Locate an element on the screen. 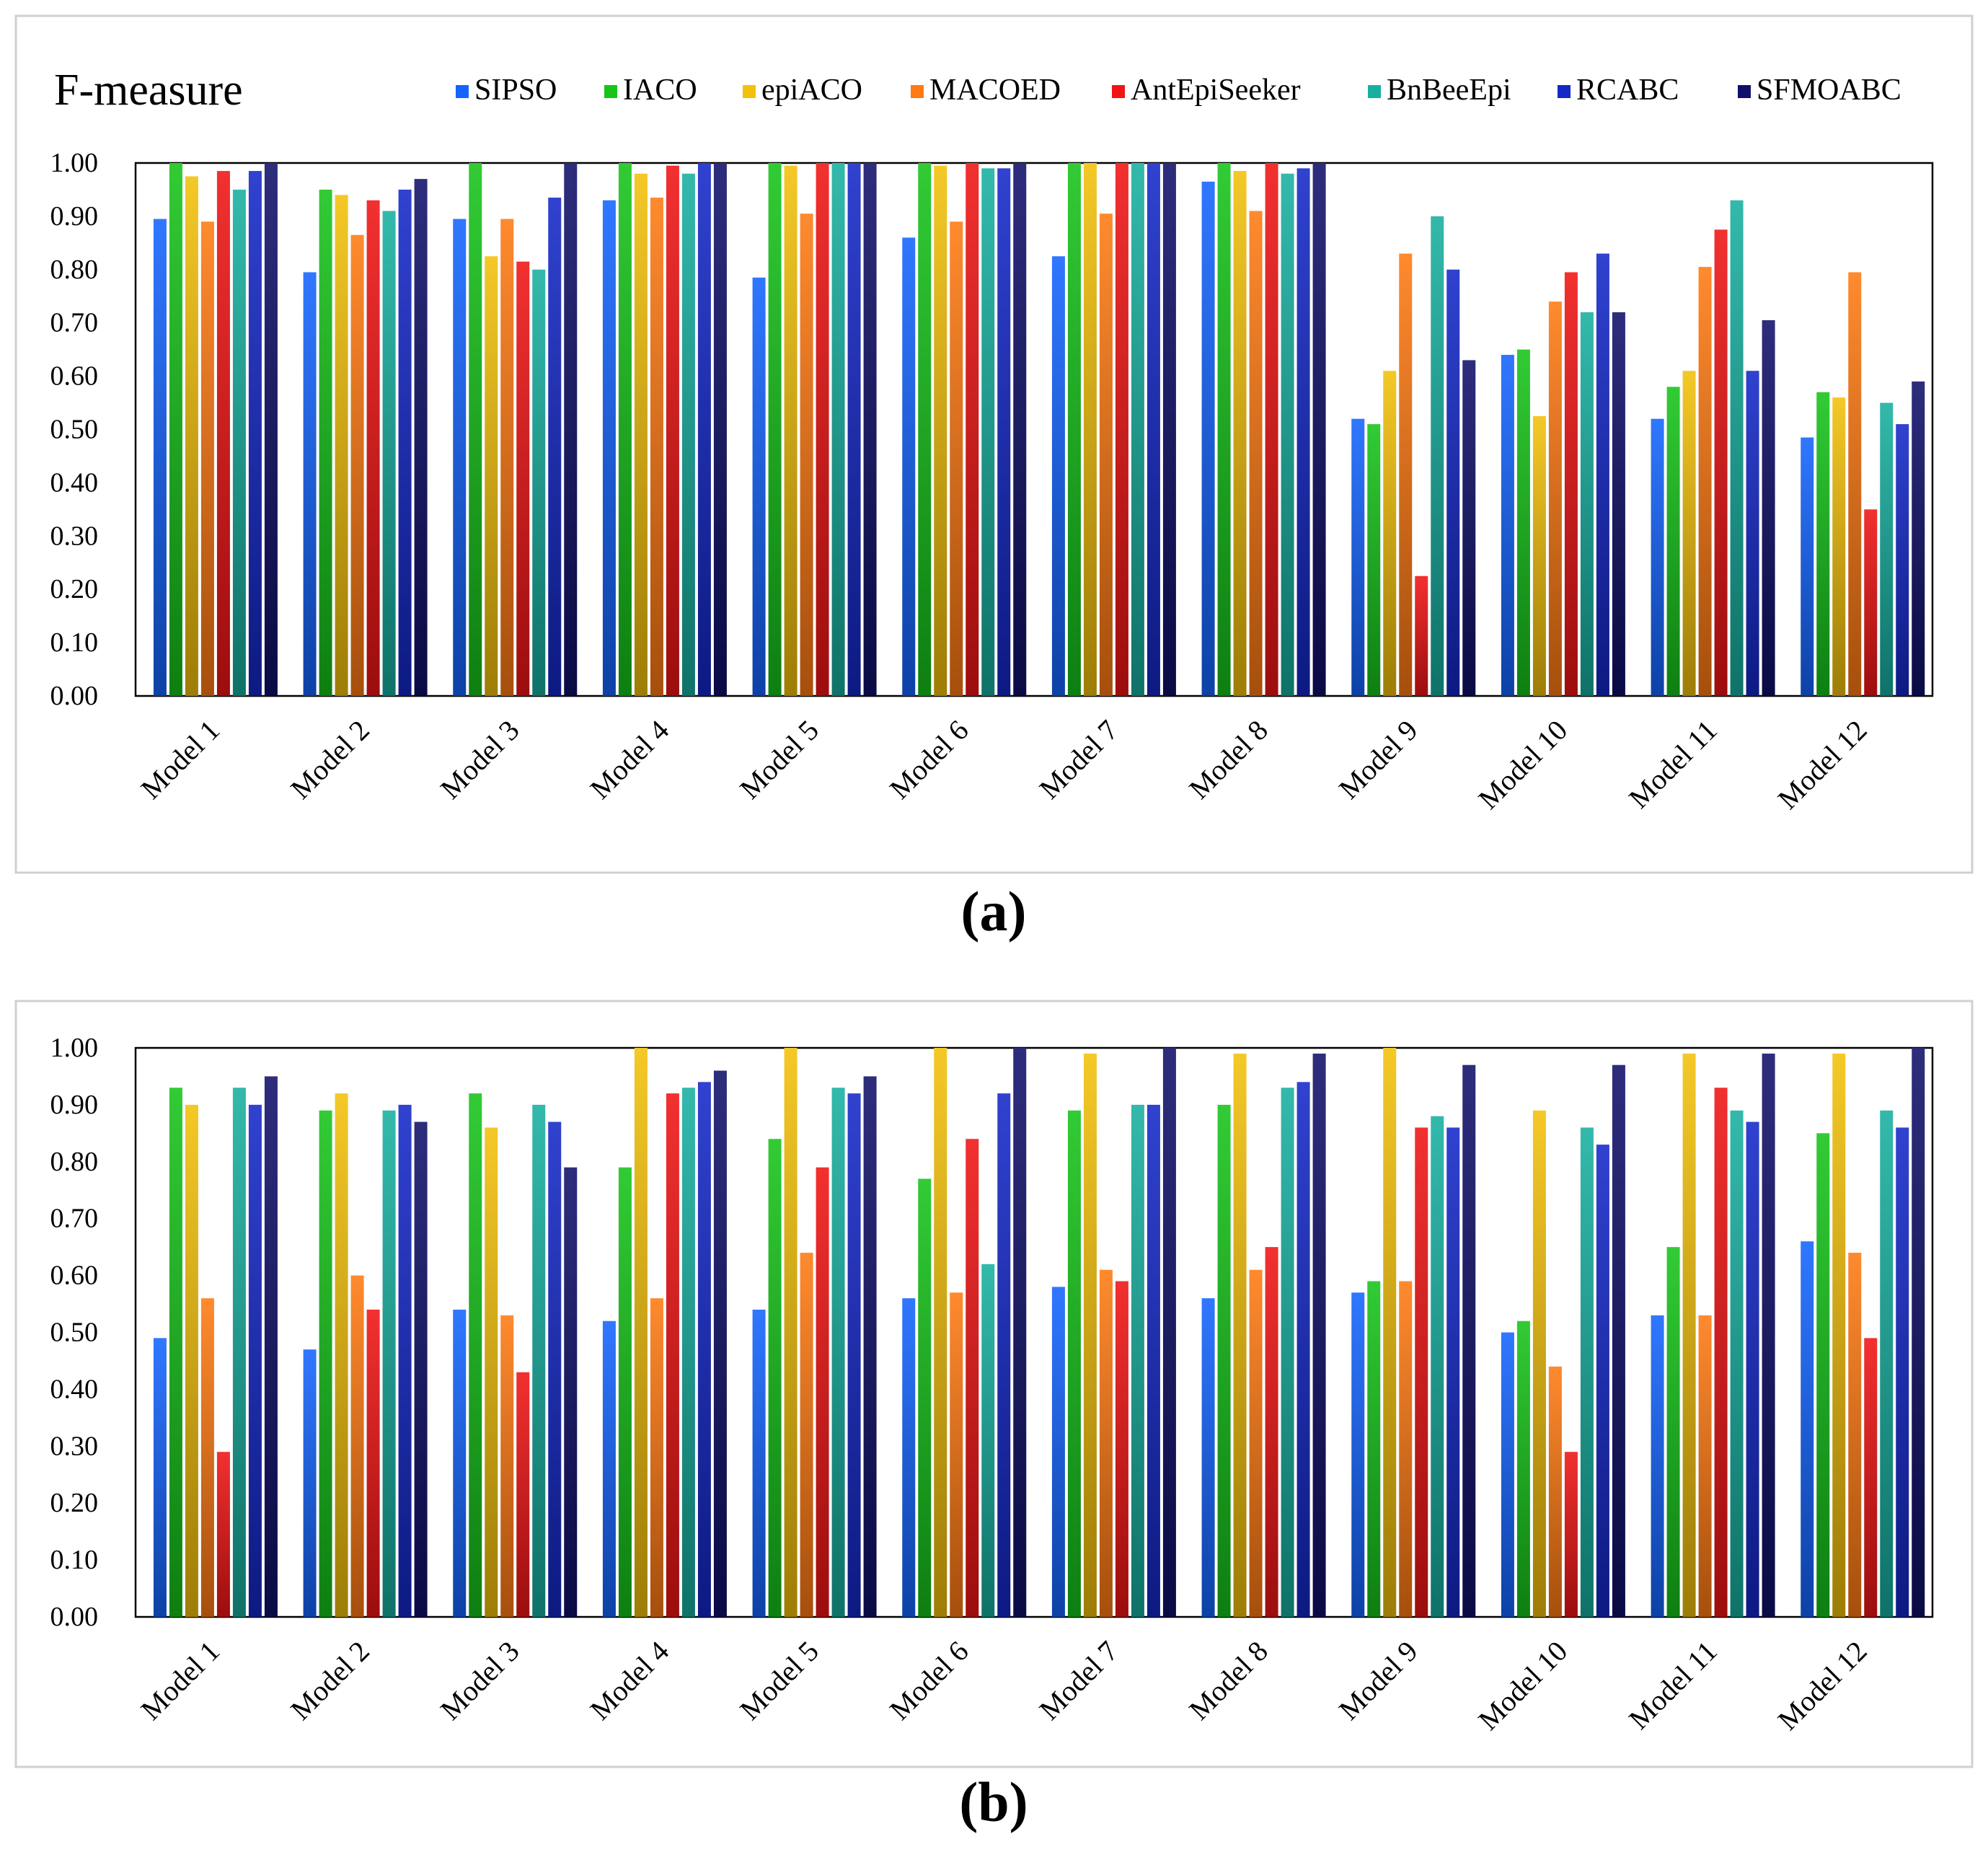 The image size is (1988, 1865). legend-swatch-sfmoabc is located at coordinates (1745, 91).